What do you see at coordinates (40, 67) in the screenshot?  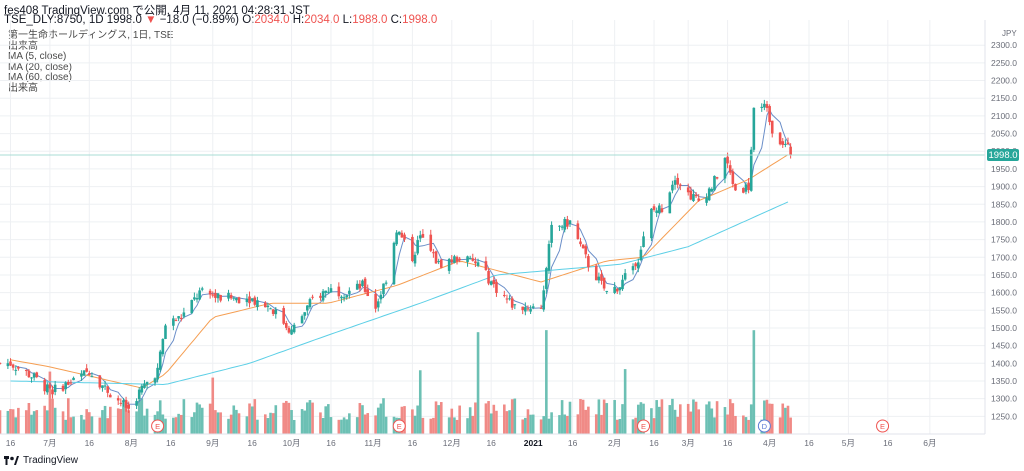 I see `legend-ma20: MA (20, close)` at bounding box center [40, 67].